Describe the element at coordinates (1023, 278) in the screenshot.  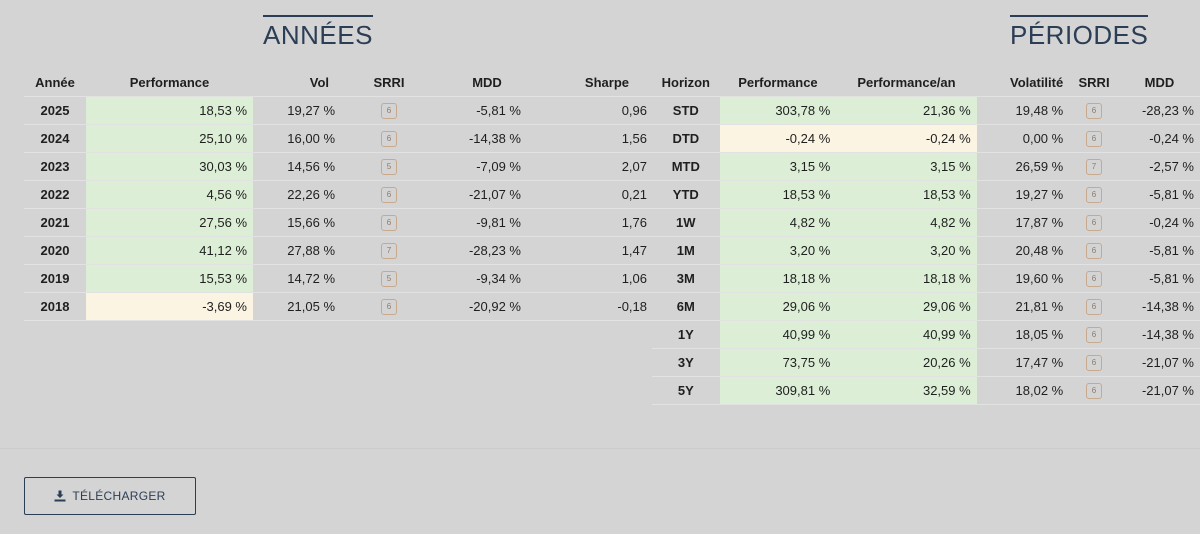
I see `volatilite-cell: 19,60 %` at that location.